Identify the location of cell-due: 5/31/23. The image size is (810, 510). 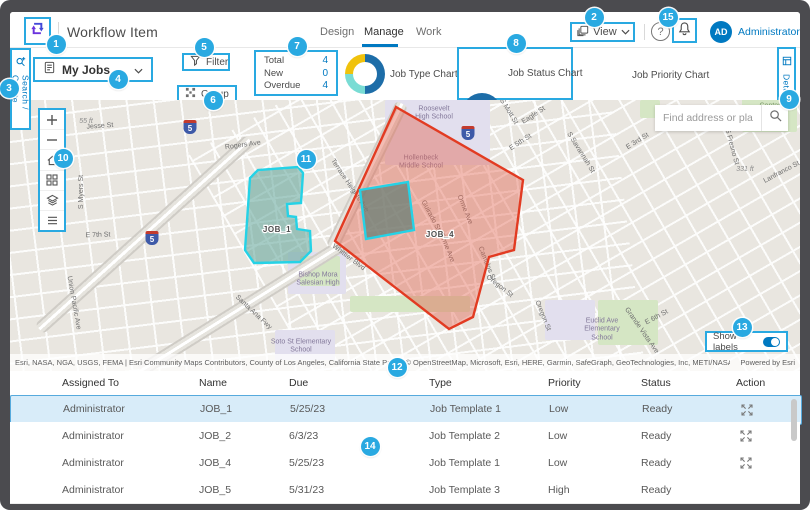
(307, 490).